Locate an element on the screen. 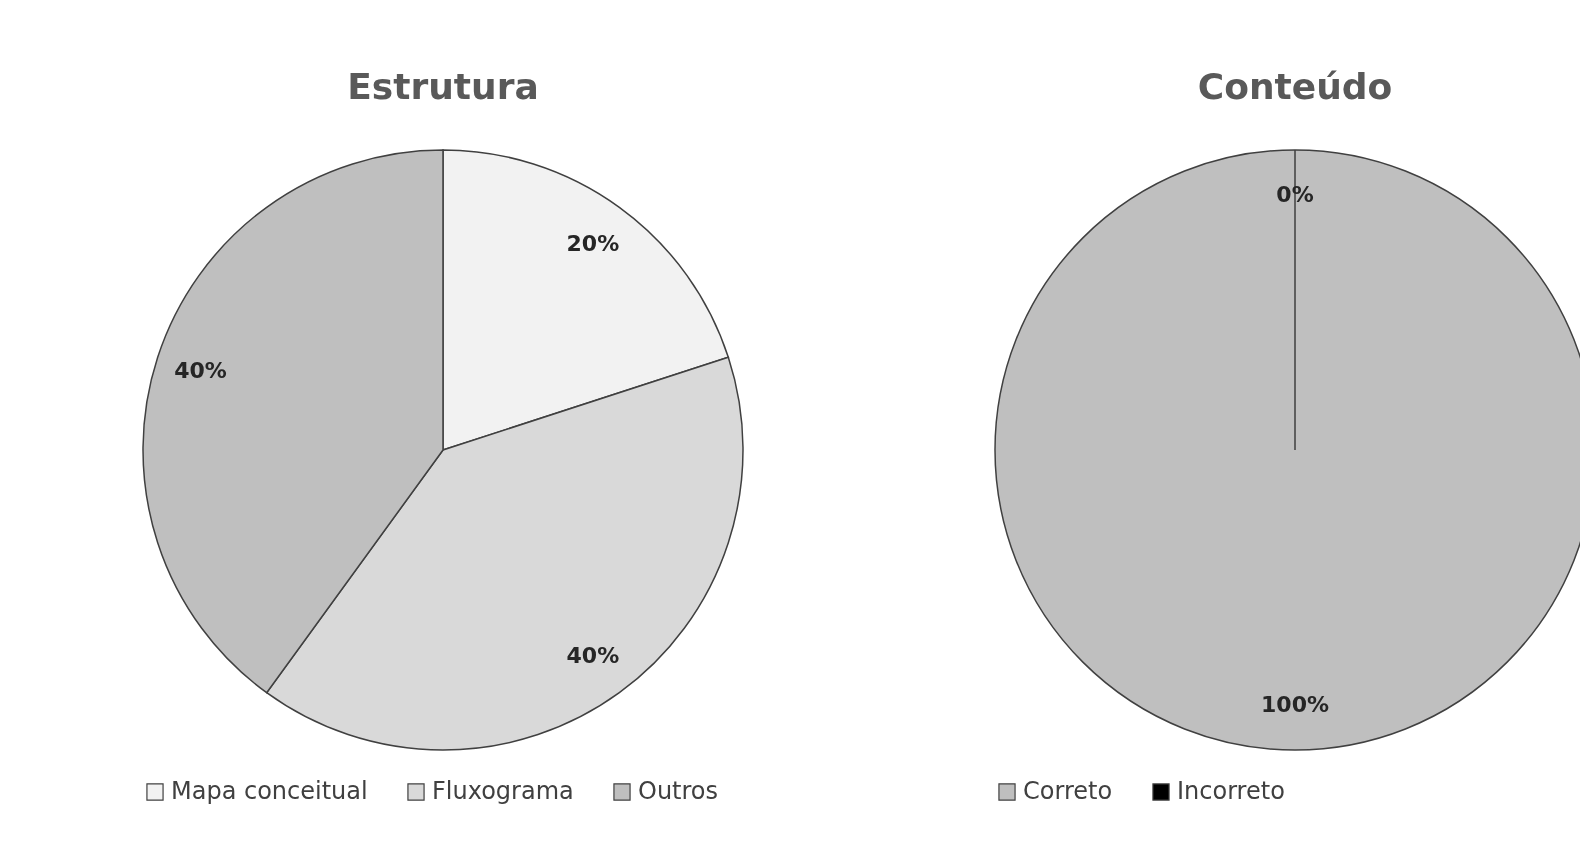 This screenshot has width=1580, height=859. legend-label: Incorreto is located at coordinates (1231, 791).